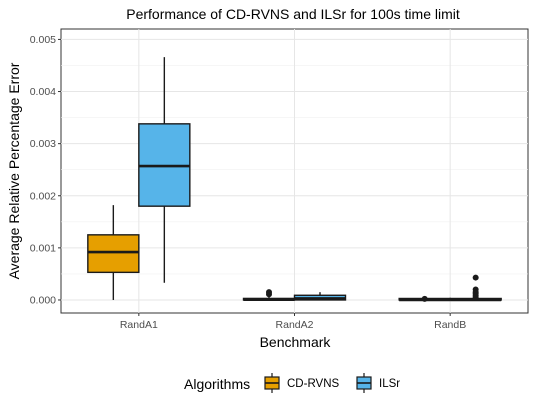 The image size is (535, 409). Describe the element at coordinates (14, 170) in the screenshot. I see `y-axis-title: Average Relative Percentage Error` at that location.